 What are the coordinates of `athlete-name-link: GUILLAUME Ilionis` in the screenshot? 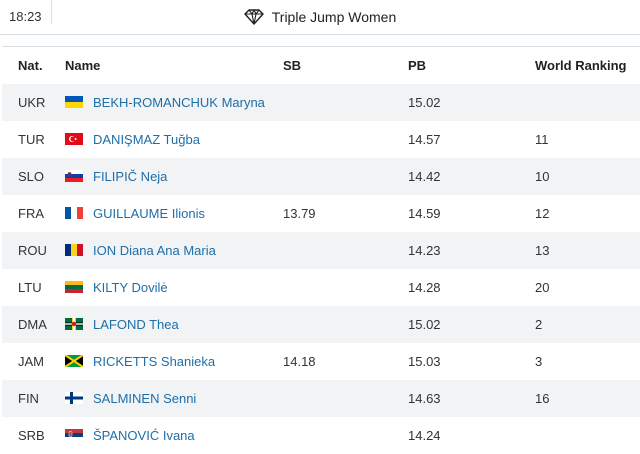 It's located at (149, 213).